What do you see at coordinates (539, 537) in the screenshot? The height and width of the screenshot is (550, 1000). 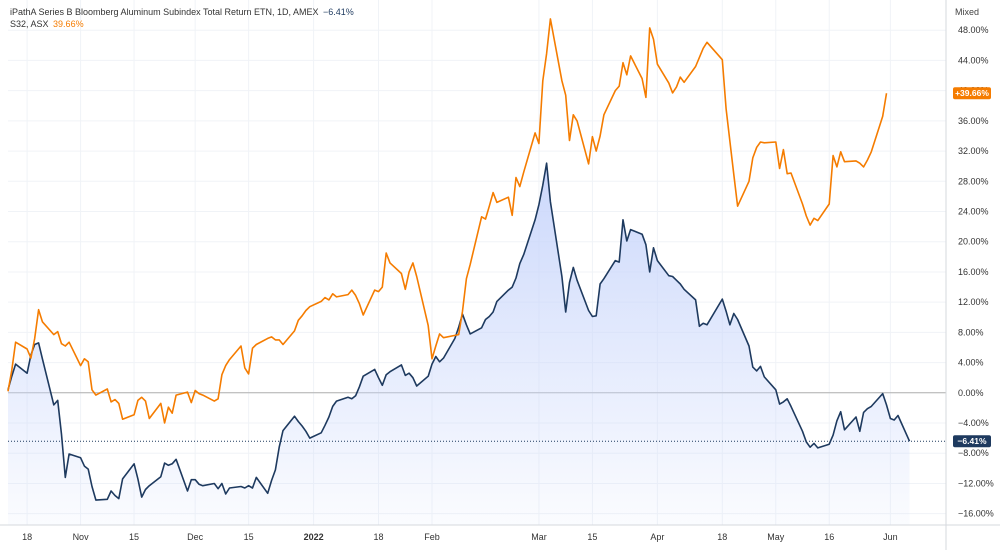 I see `x-tick-label: Mar` at bounding box center [539, 537].